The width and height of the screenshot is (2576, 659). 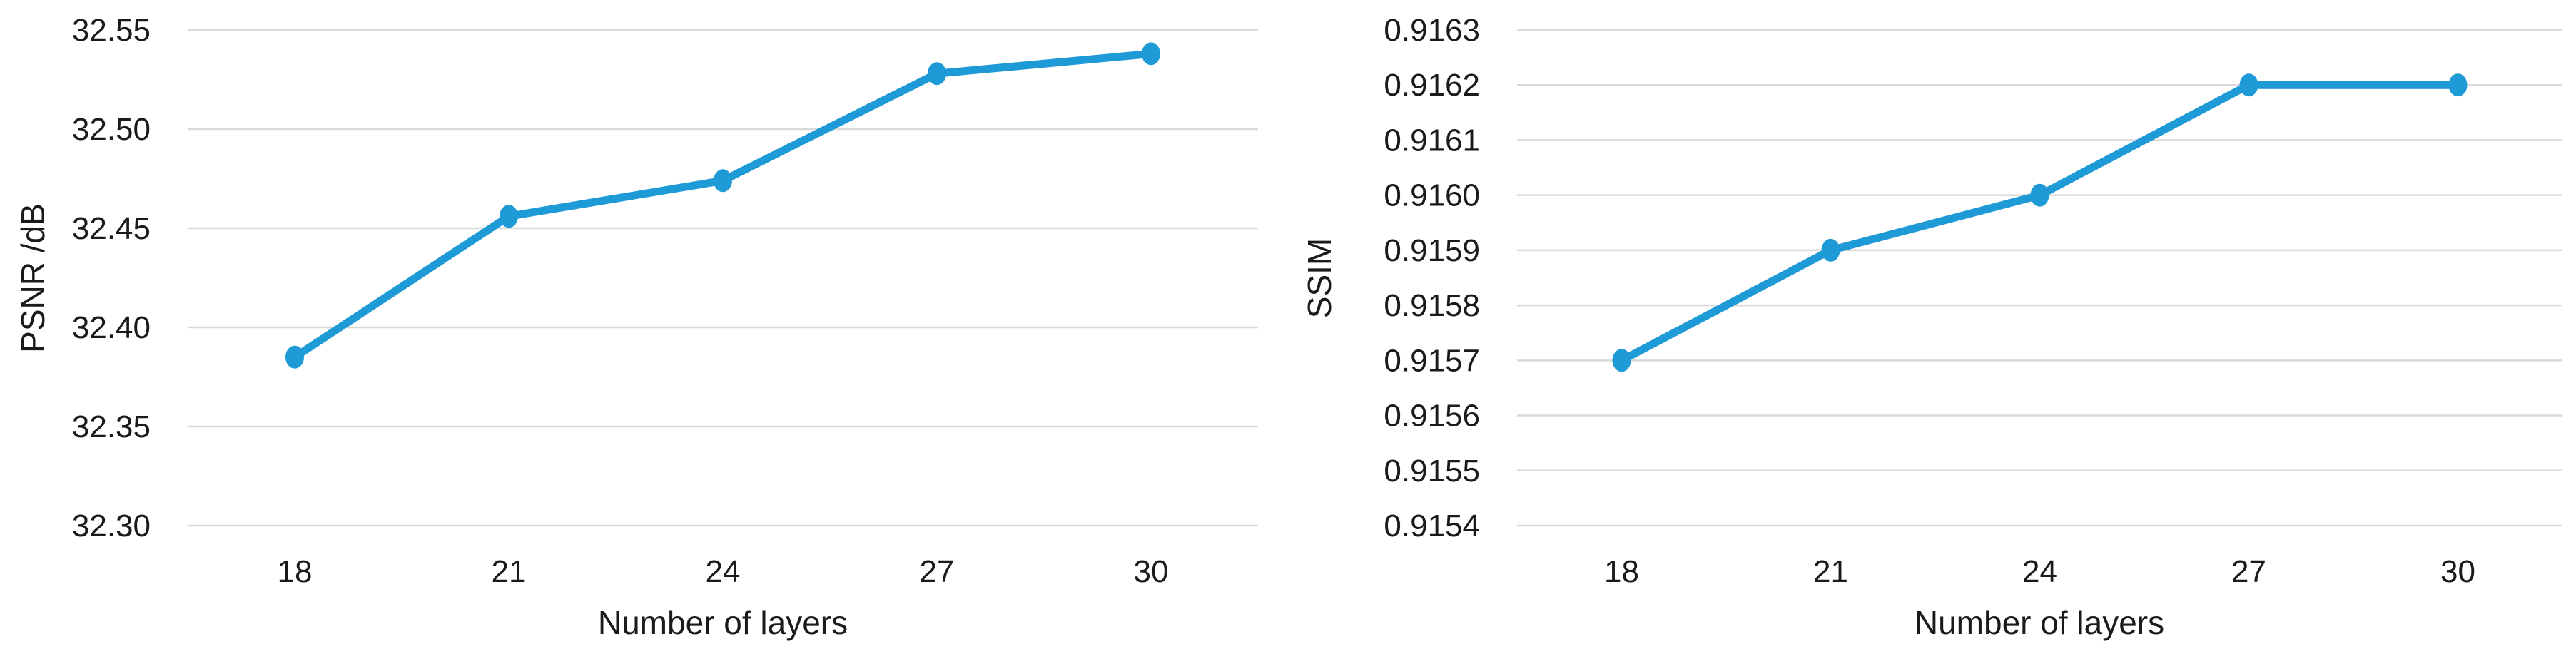 What do you see at coordinates (111, 327) in the screenshot?
I see `y-tick-label: 32.40` at bounding box center [111, 327].